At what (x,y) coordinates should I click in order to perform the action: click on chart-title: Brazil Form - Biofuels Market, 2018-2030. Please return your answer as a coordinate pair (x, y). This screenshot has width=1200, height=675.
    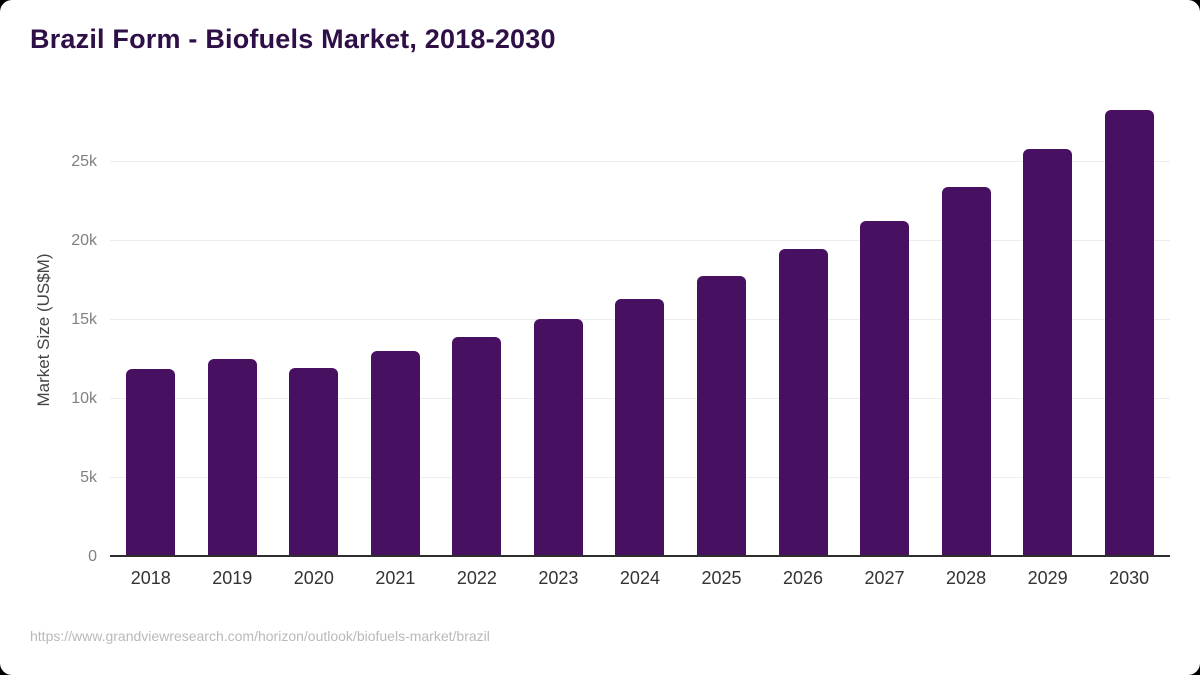
    Looking at the image, I should click on (293, 39).